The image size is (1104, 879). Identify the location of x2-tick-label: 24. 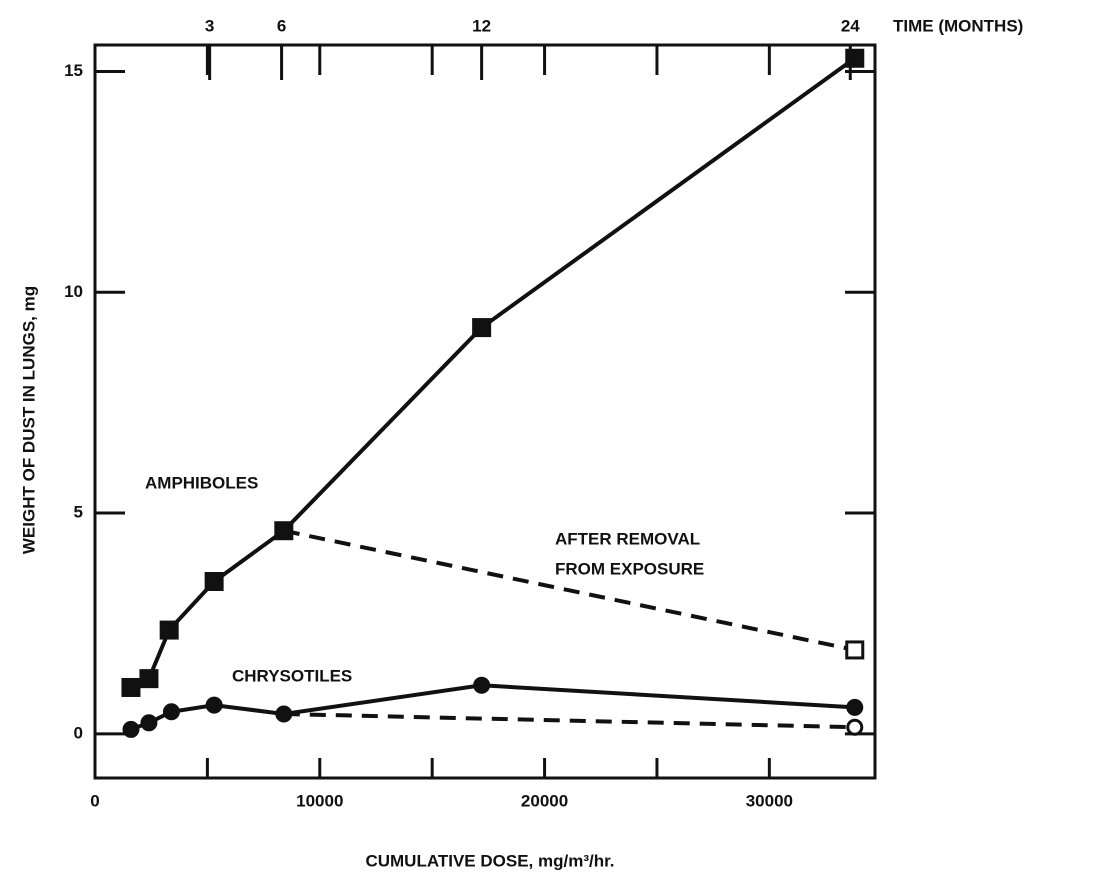
(850, 25).